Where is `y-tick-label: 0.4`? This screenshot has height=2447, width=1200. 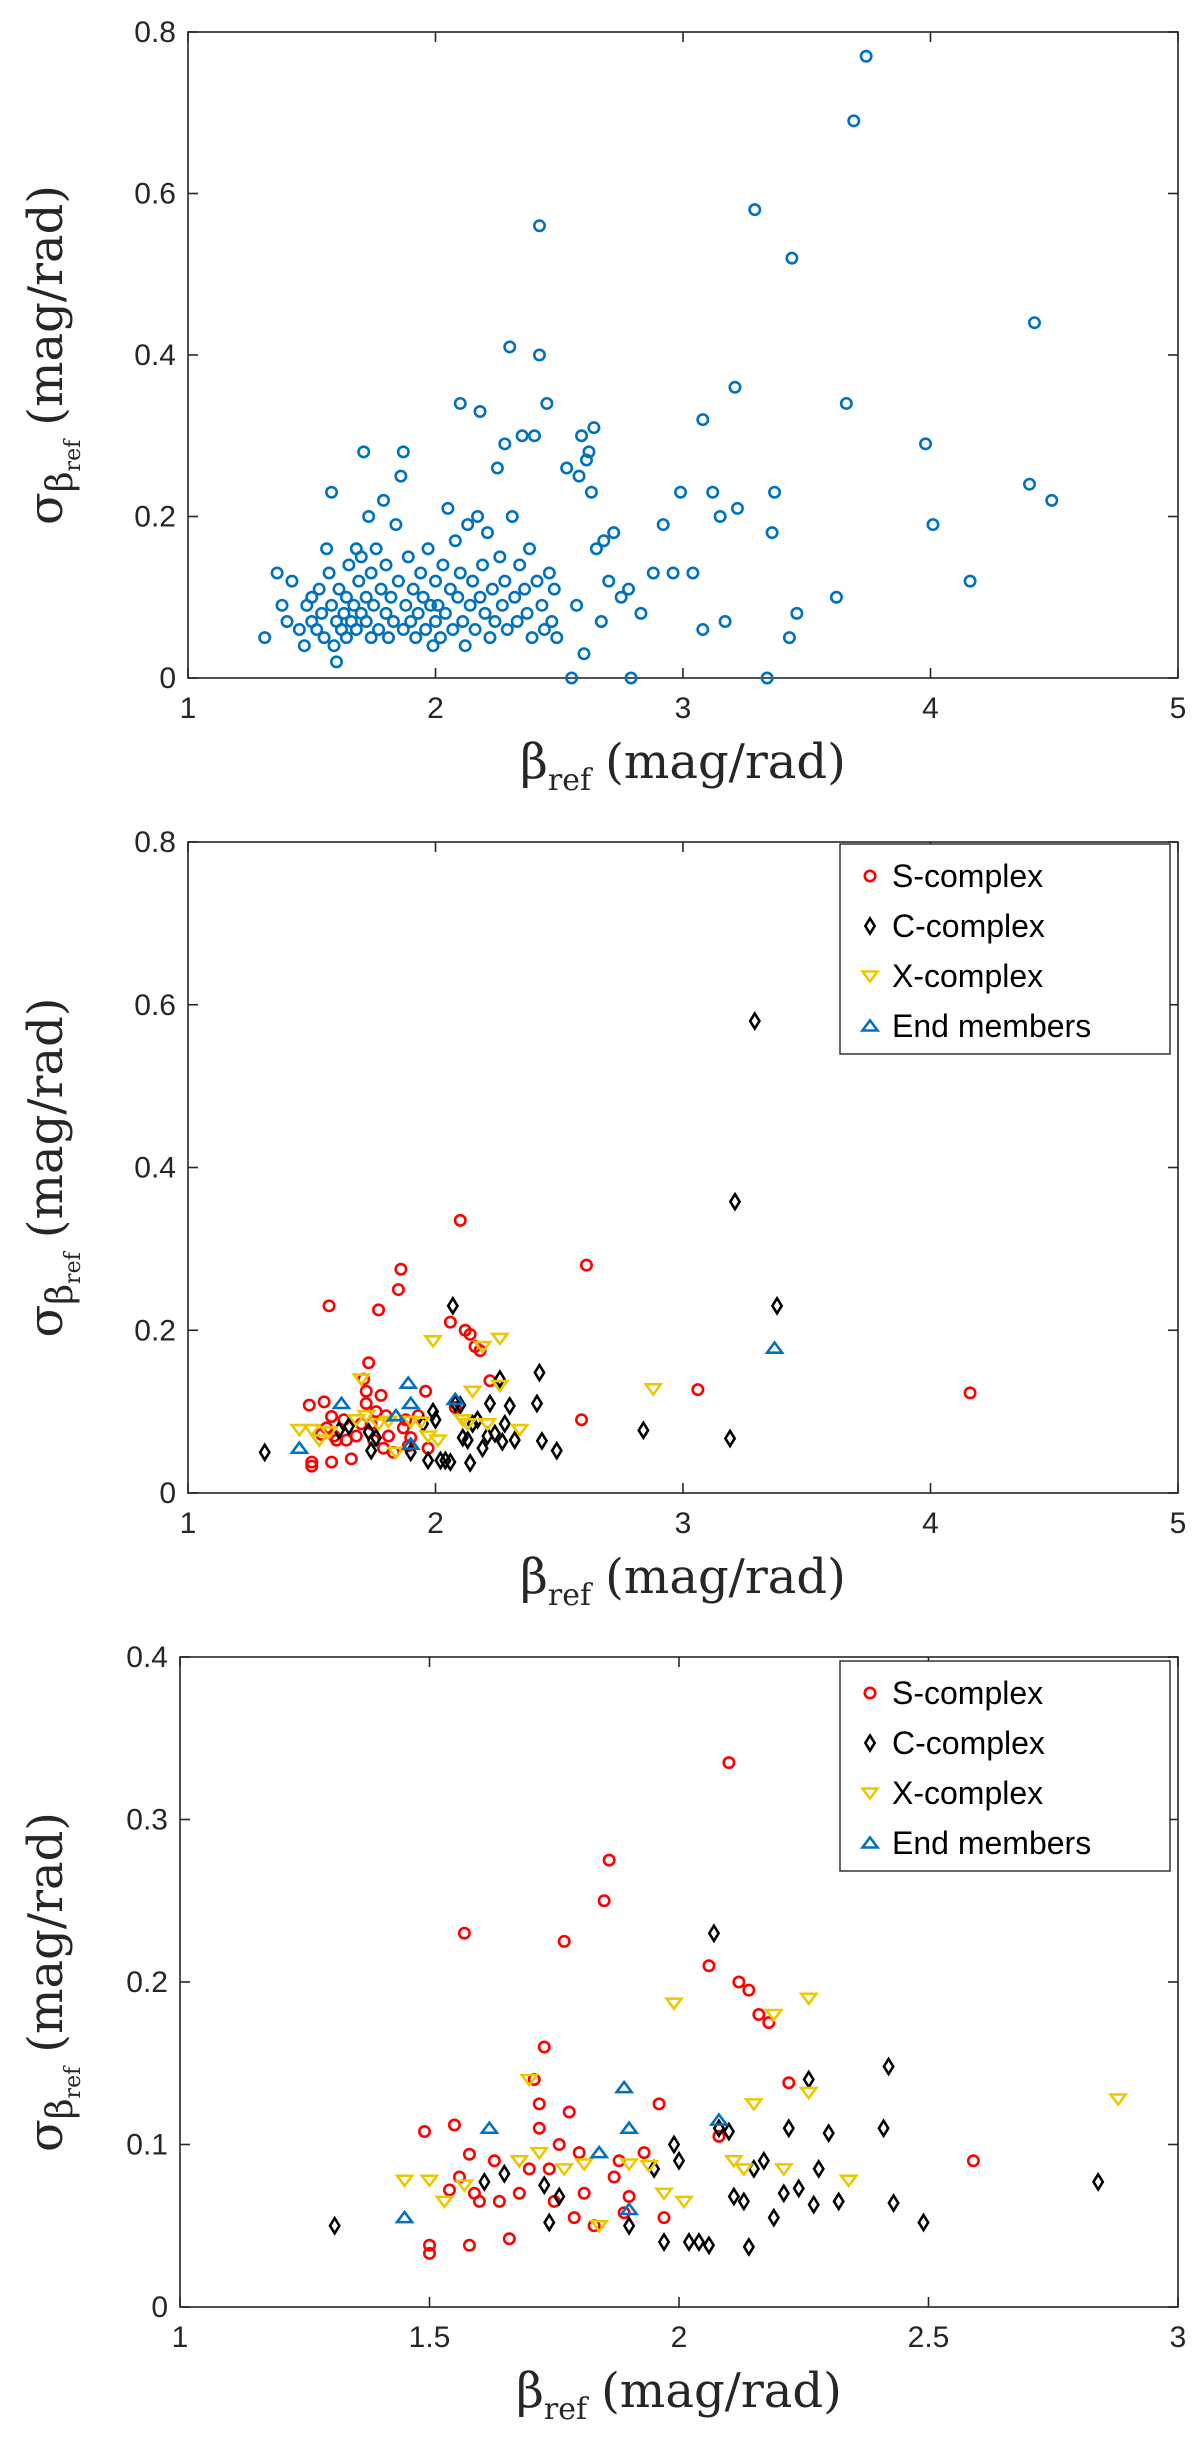
y-tick-label: 0.4 is located at coordinates (147, 1657).